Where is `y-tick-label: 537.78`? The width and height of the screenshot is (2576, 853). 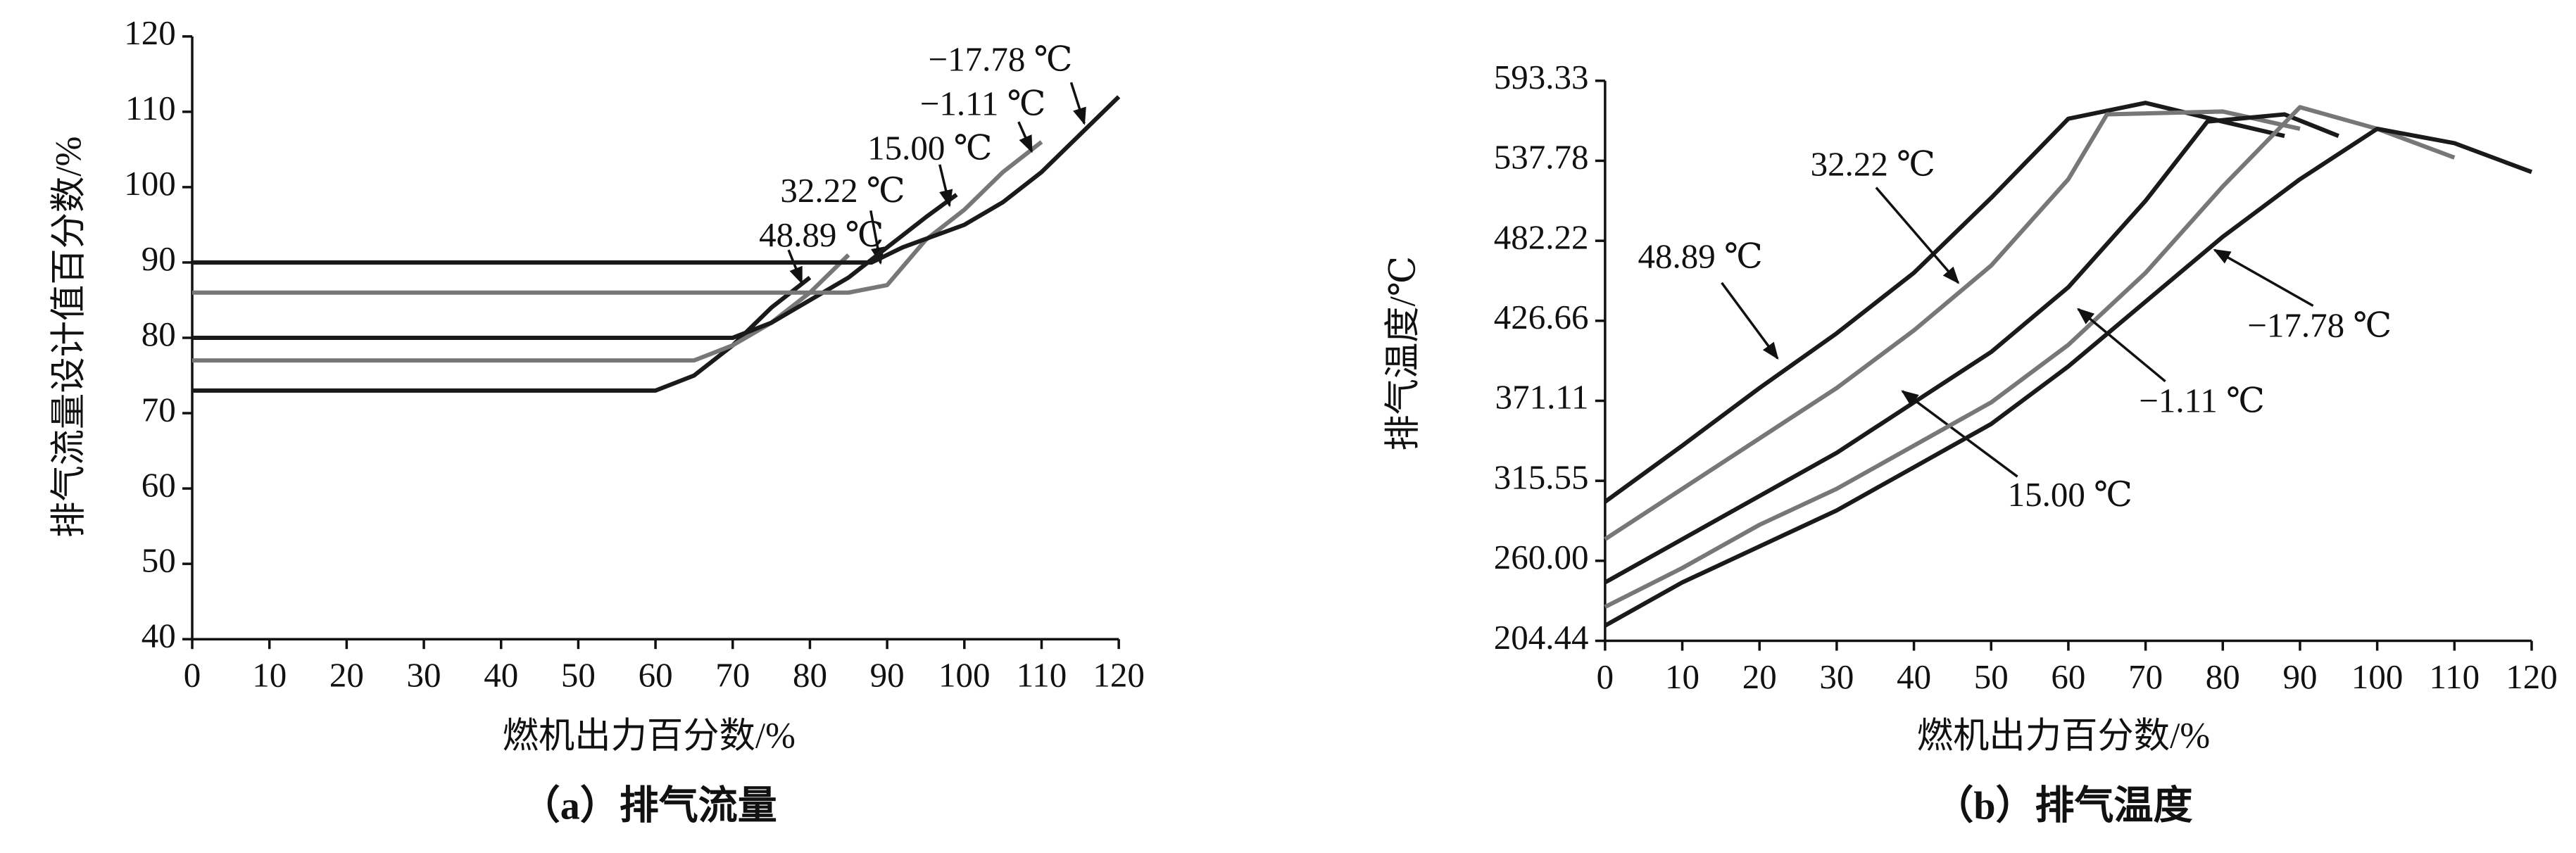
y-tick-label: 537.78 is located at coordinates (1542, 157).